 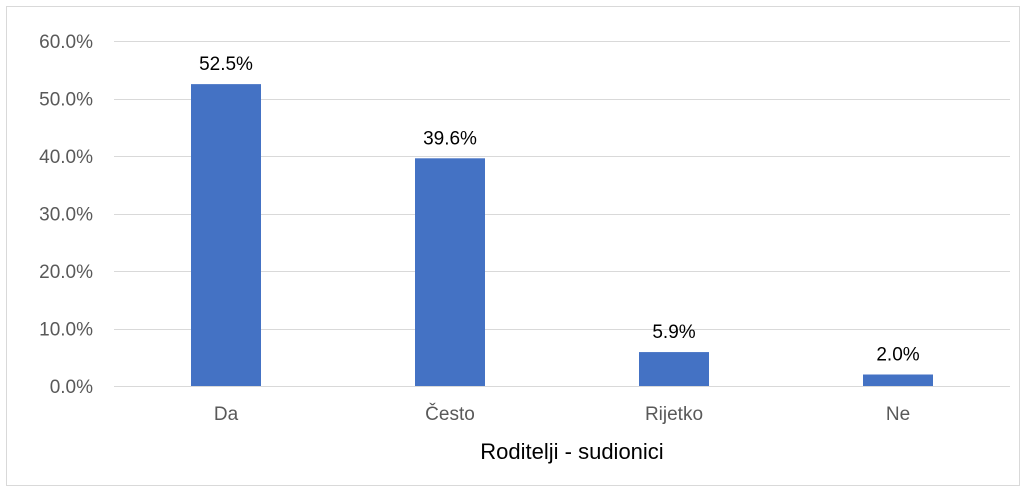 What do you see at coordinates (66, 42) in the screenshot?
I see `y-tick-label: 60.0%` at bounding box center [66, 42].